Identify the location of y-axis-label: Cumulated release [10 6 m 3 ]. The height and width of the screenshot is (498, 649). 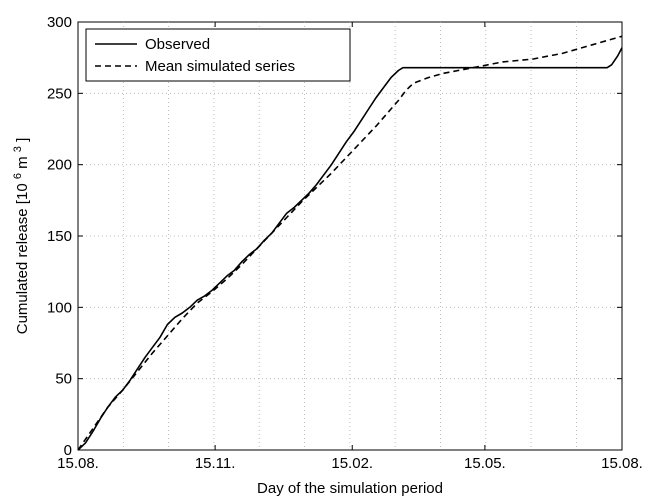
(19, 236).